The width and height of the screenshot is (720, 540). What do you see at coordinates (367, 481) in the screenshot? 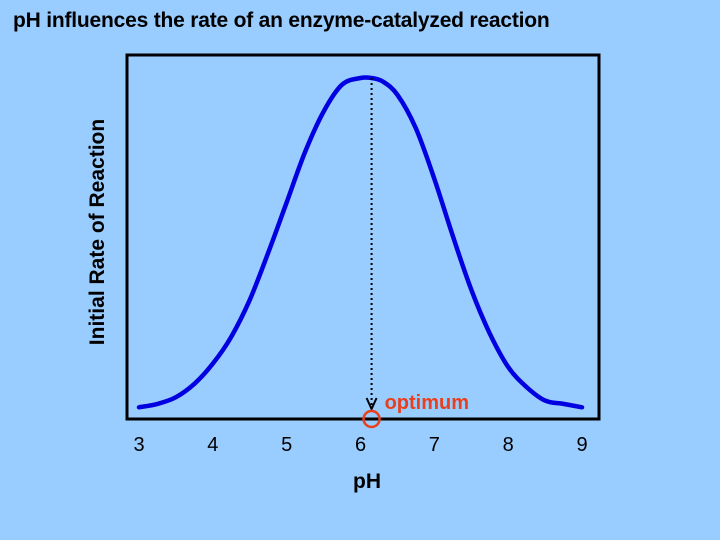
I see `x-axis-title: pH` at bounding box center [367, 481].